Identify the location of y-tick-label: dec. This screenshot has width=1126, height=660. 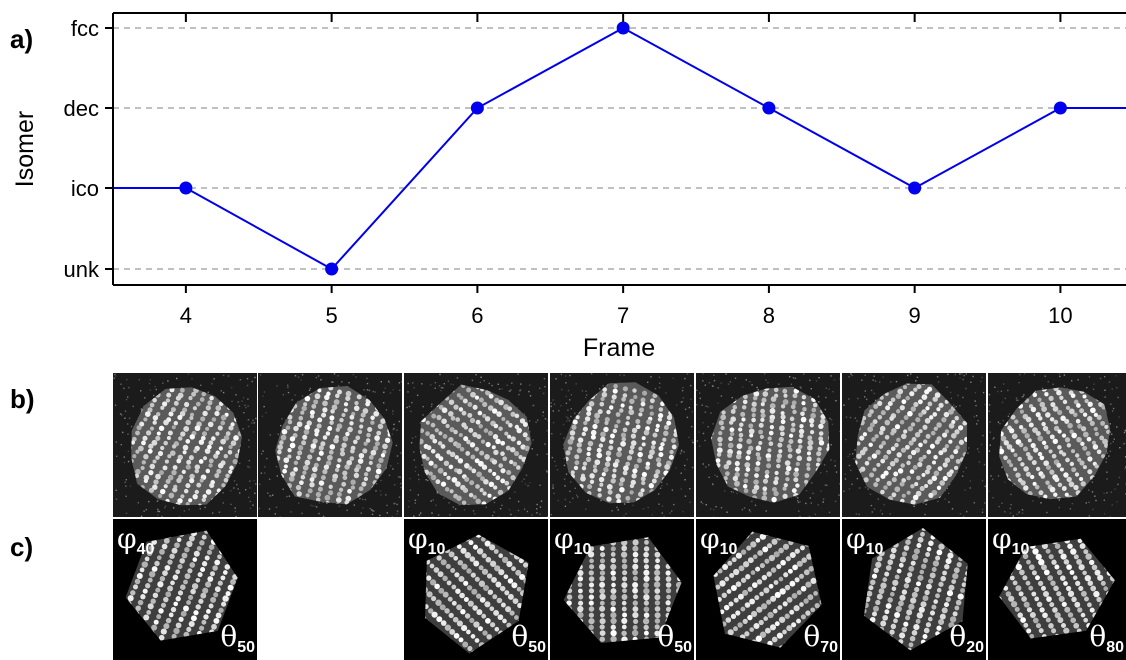
(81, 108).